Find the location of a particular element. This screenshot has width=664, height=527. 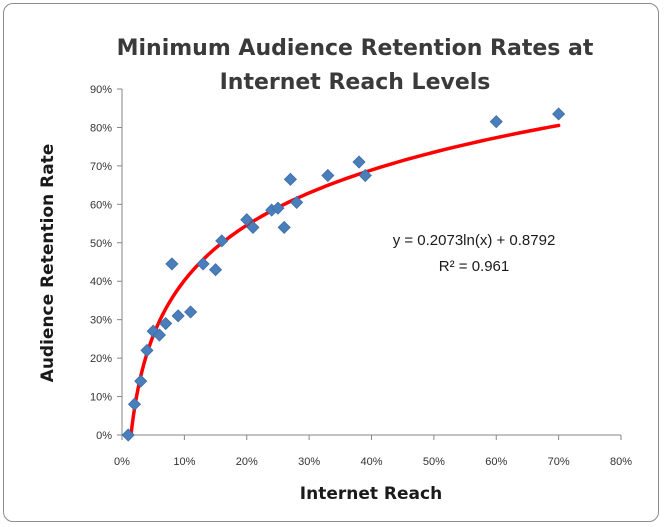

x-tick-label: 80% is located at coordinates (621, 462).